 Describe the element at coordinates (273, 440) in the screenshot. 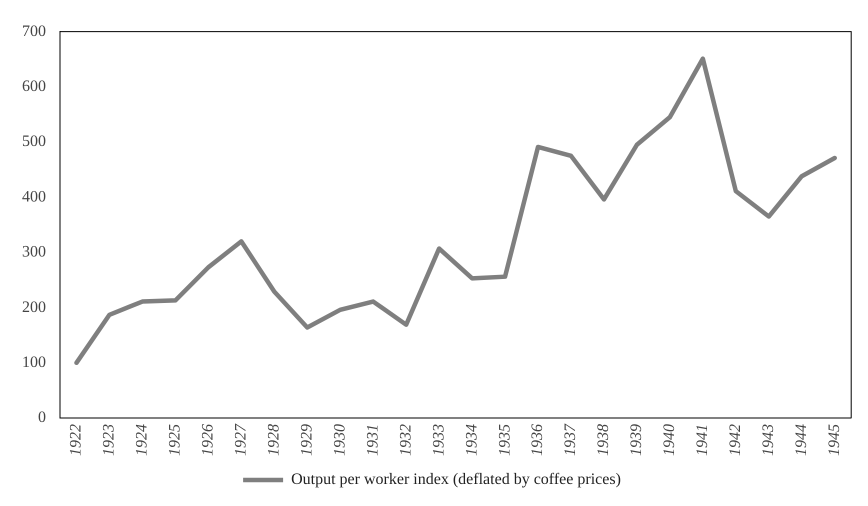

I see `x-tick-label: 1928` at that location.